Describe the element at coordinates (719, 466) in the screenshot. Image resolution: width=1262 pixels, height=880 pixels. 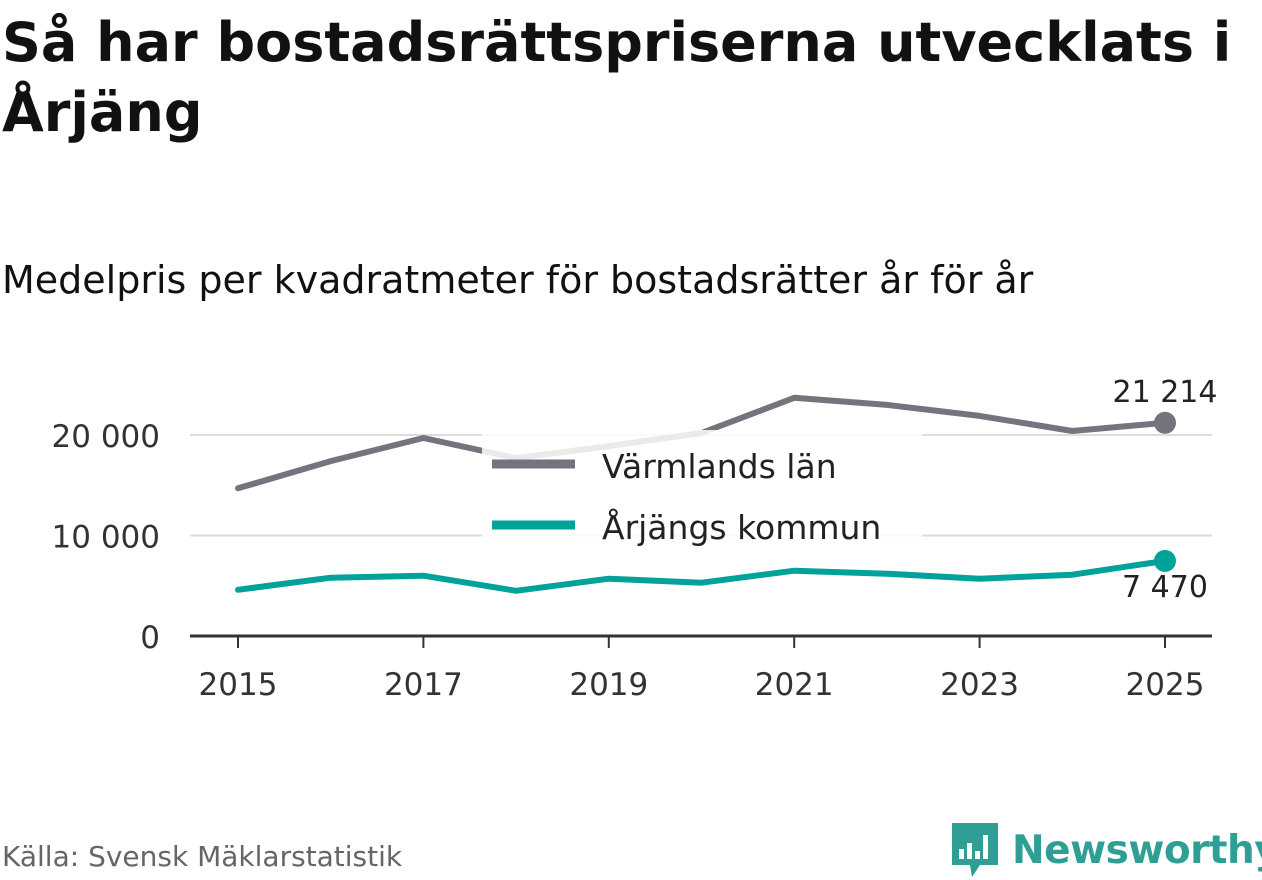
I see `legend-label-0: Värmlands län` at that location.